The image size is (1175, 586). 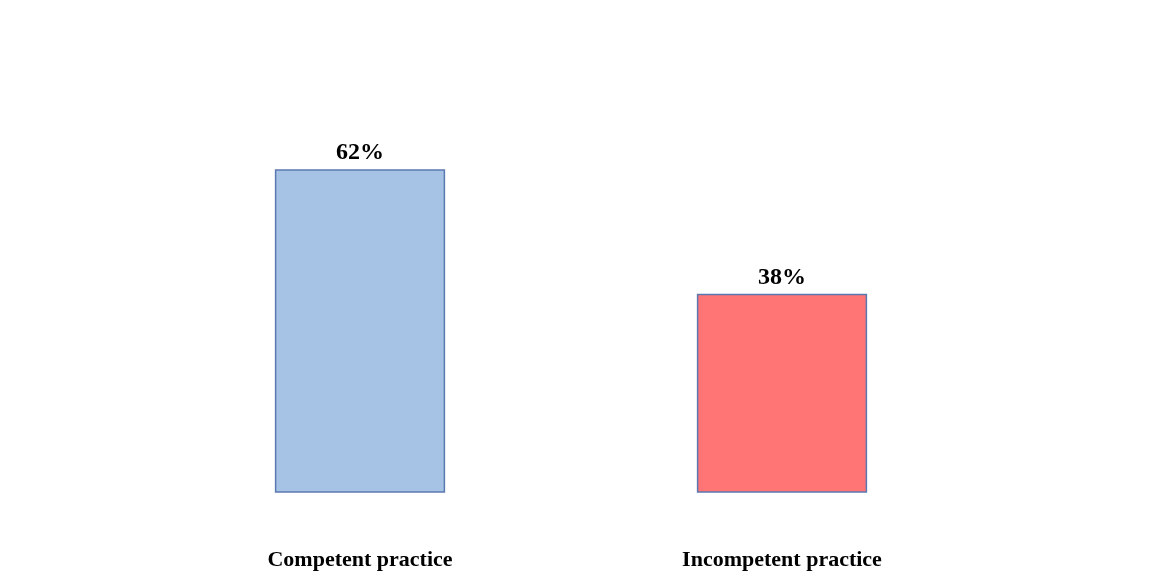 I want to click on data-label: 38%, so click(x=782, y=275).